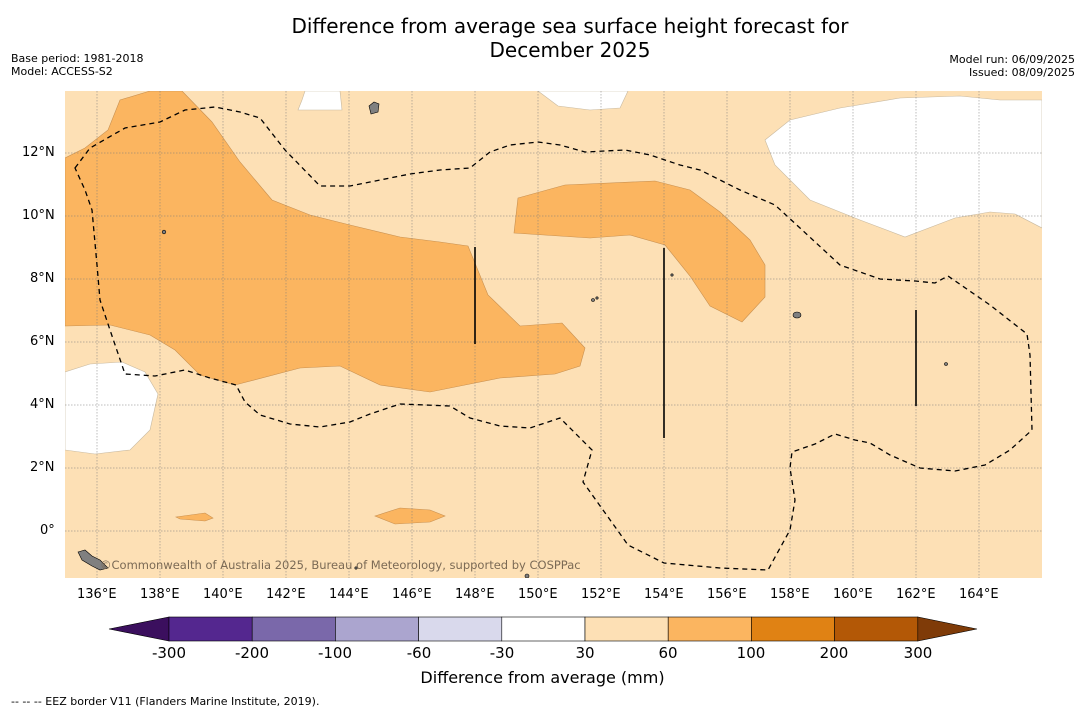  I want to click on lon-tick-label: 142°E, so click(286, 594).